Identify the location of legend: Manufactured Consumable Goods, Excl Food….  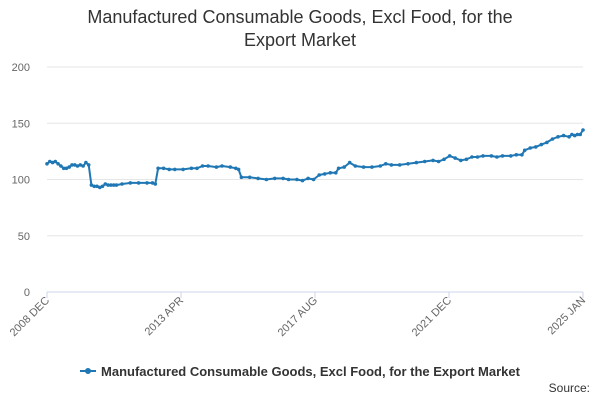
(300, 371).